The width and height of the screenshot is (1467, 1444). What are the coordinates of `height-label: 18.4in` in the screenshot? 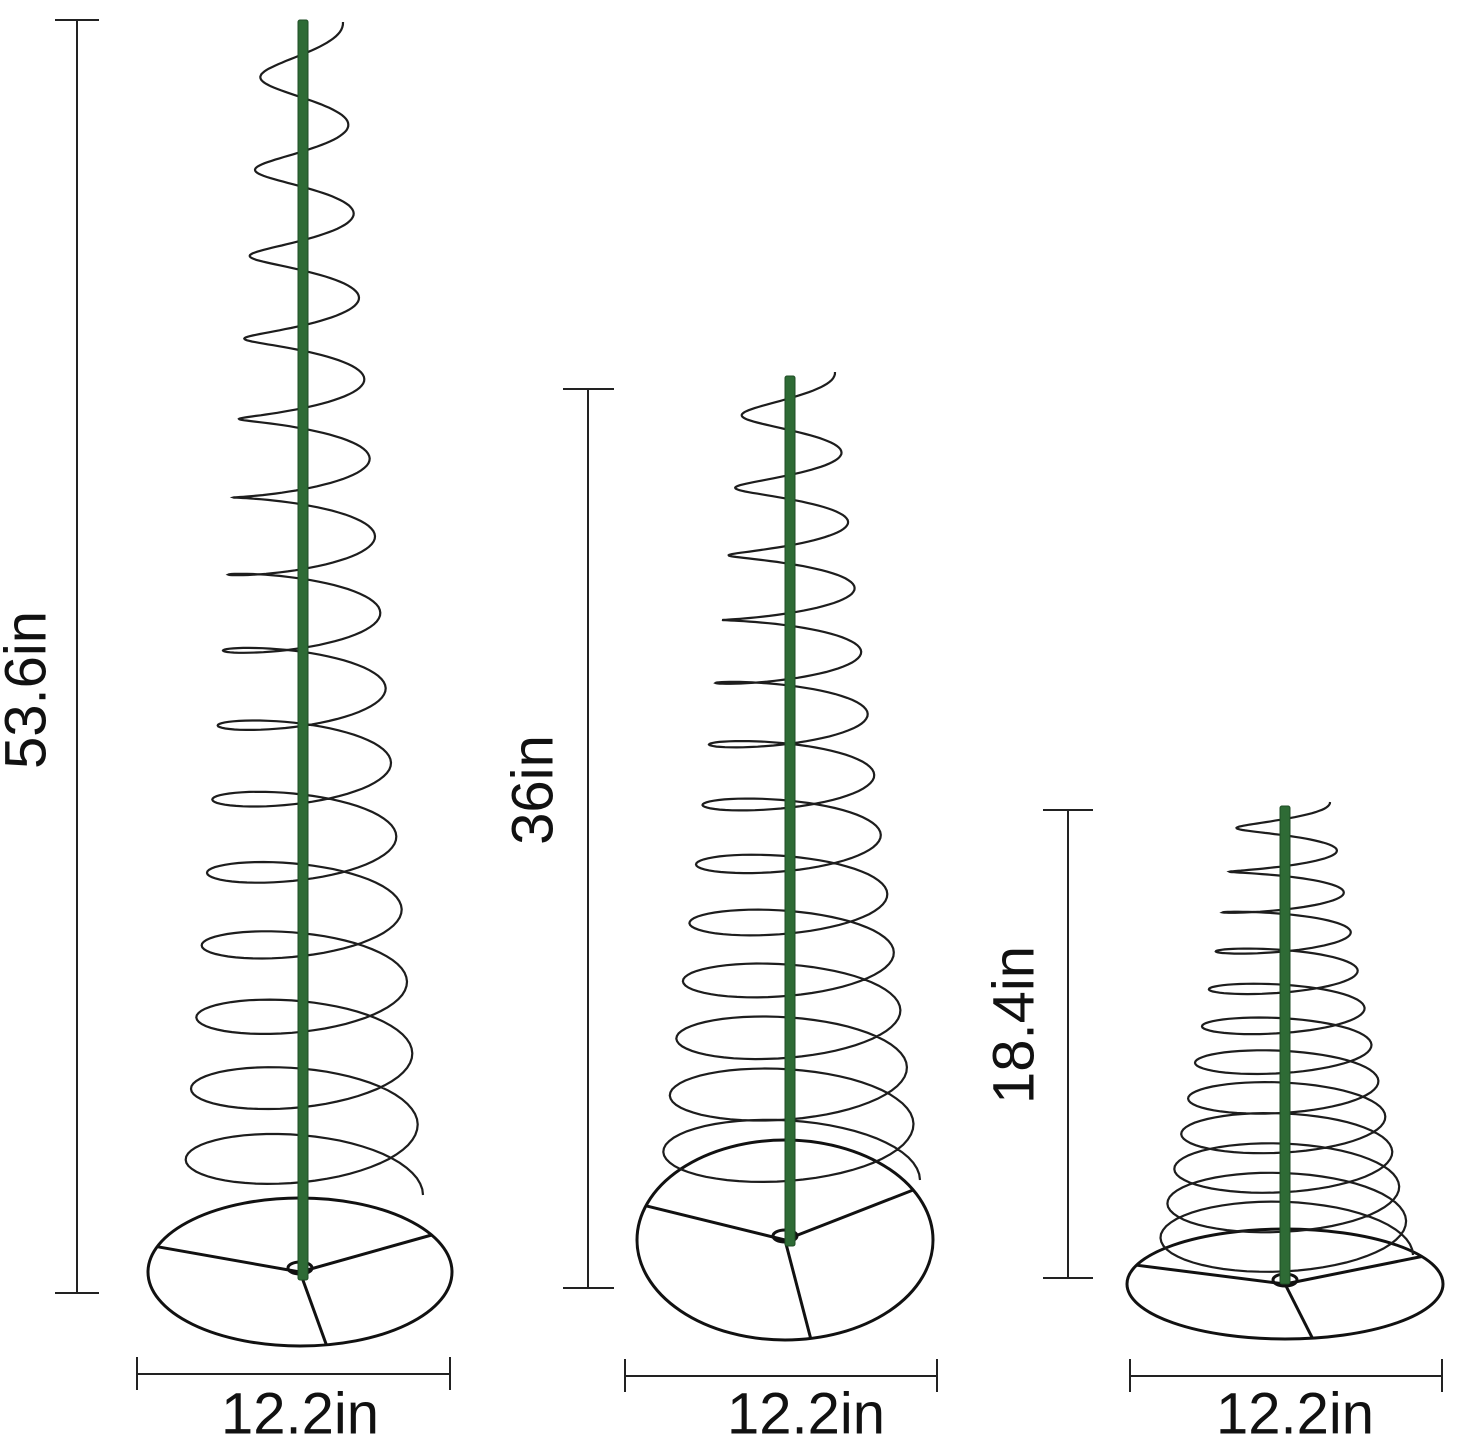 It's located at (1013, 1025).